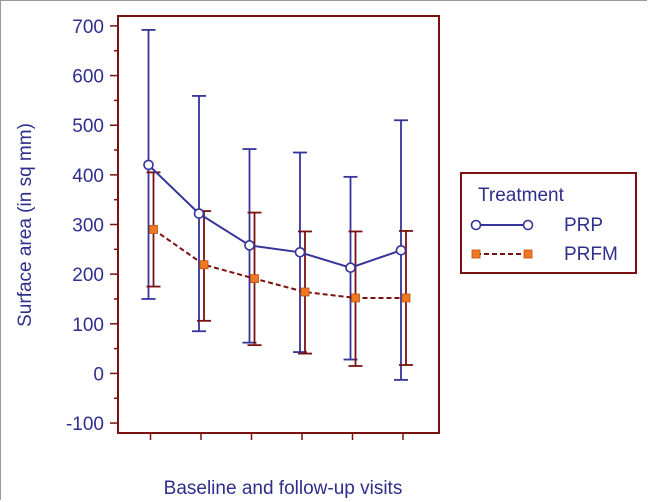 This screenshot has width=649, height=502. Describe the element at coordinates (279, 263) in the screenshot. I see `prfm-series-line` at that location.